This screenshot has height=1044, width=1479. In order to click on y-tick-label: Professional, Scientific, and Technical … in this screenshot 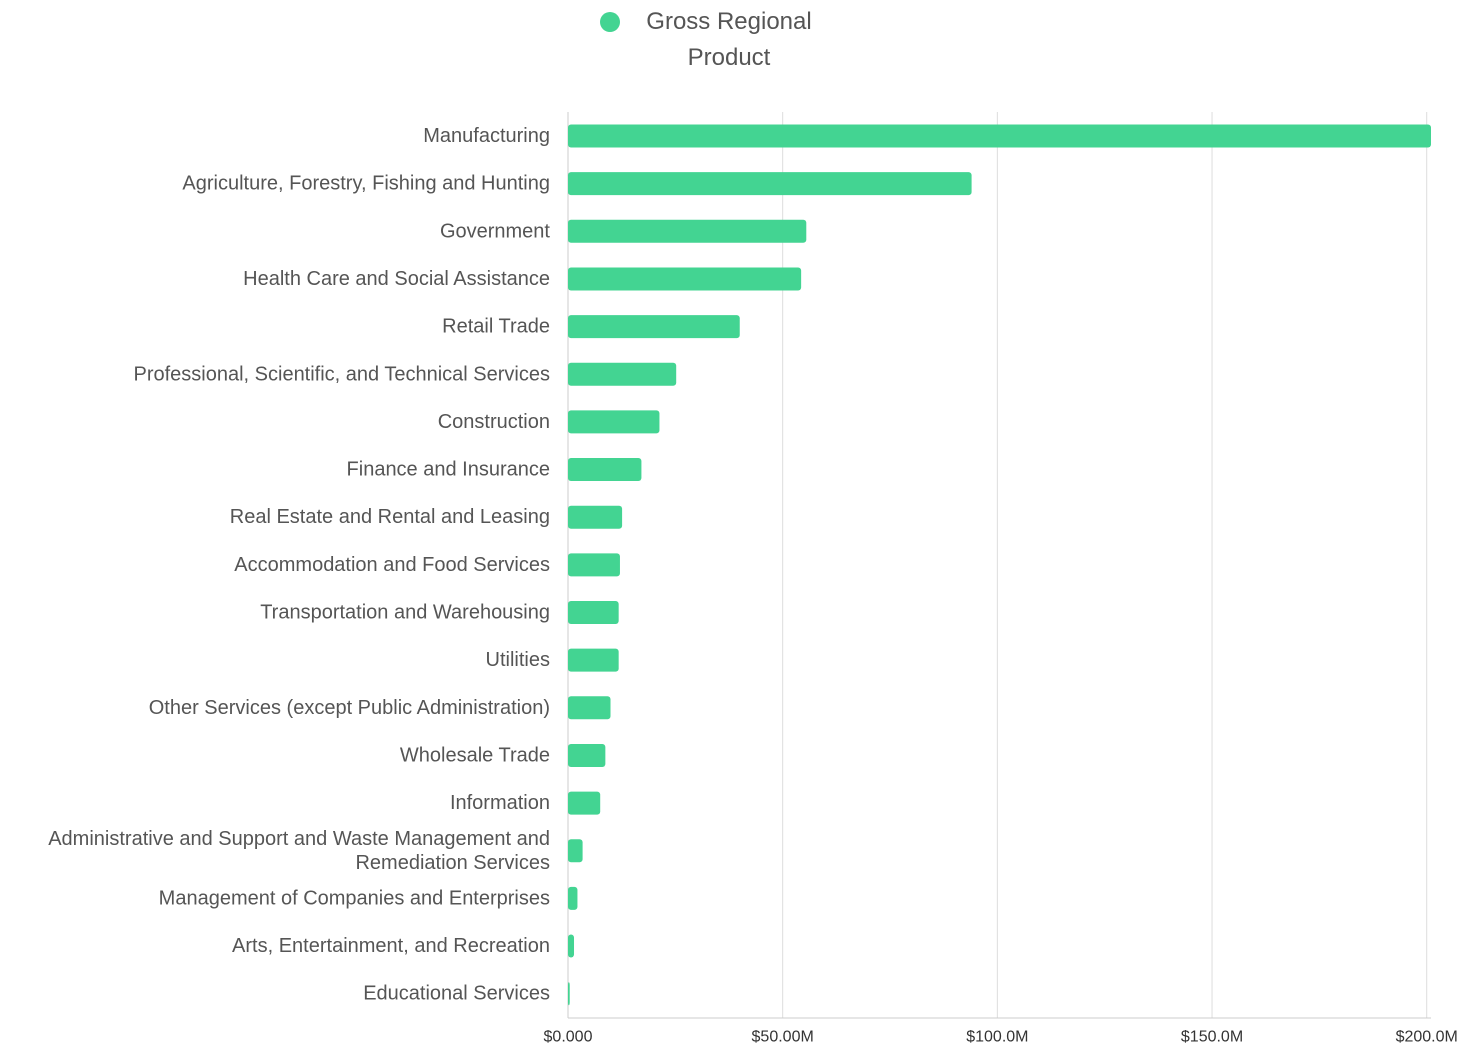, I will do `click(341, 374)`.